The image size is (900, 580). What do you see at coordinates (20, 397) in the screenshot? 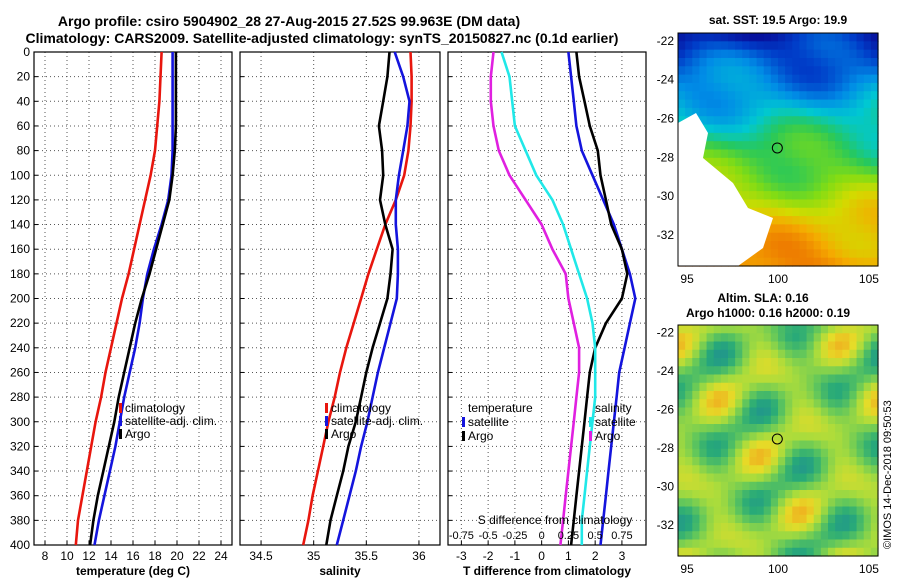
I see `y-tick-label: 280` at bounding box center [20, 397].